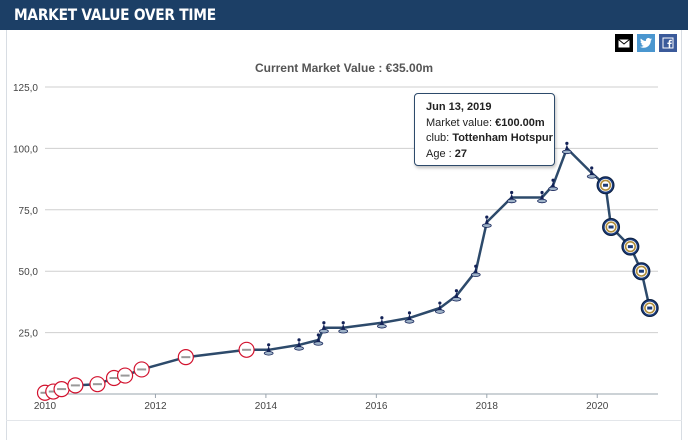  I want to click on share-email-button, so click(624, 43).